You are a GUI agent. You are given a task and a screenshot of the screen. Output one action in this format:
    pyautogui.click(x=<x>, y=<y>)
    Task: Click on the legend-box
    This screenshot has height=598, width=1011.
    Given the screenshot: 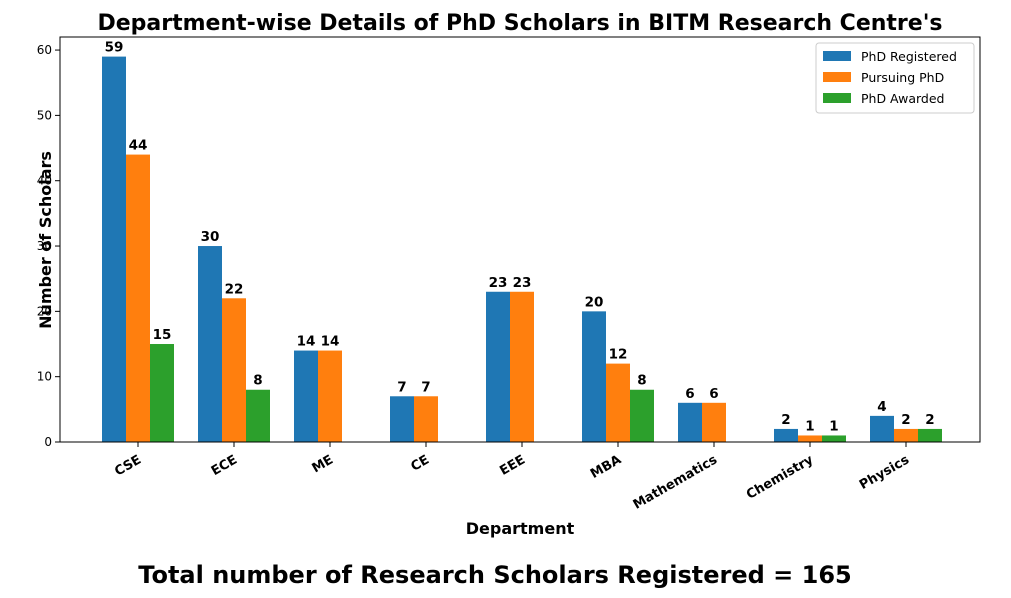 What is the action you would take?
    pyautogui.click(x=895, y=78)
    